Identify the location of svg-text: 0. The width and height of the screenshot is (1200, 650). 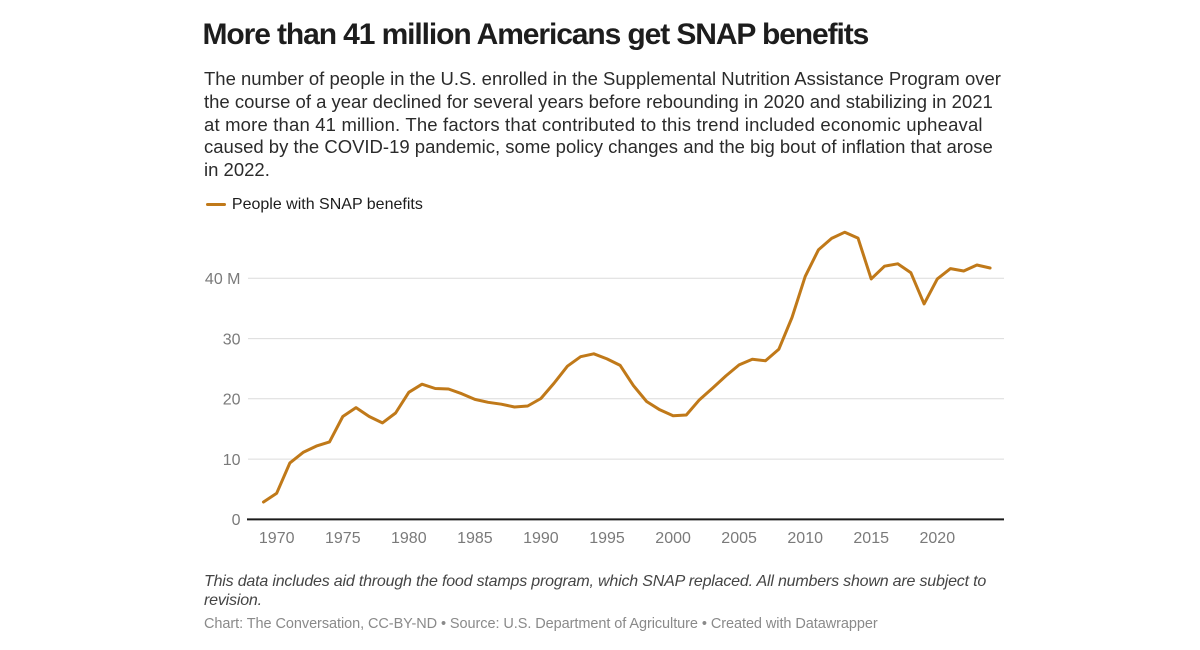
(236, 520).